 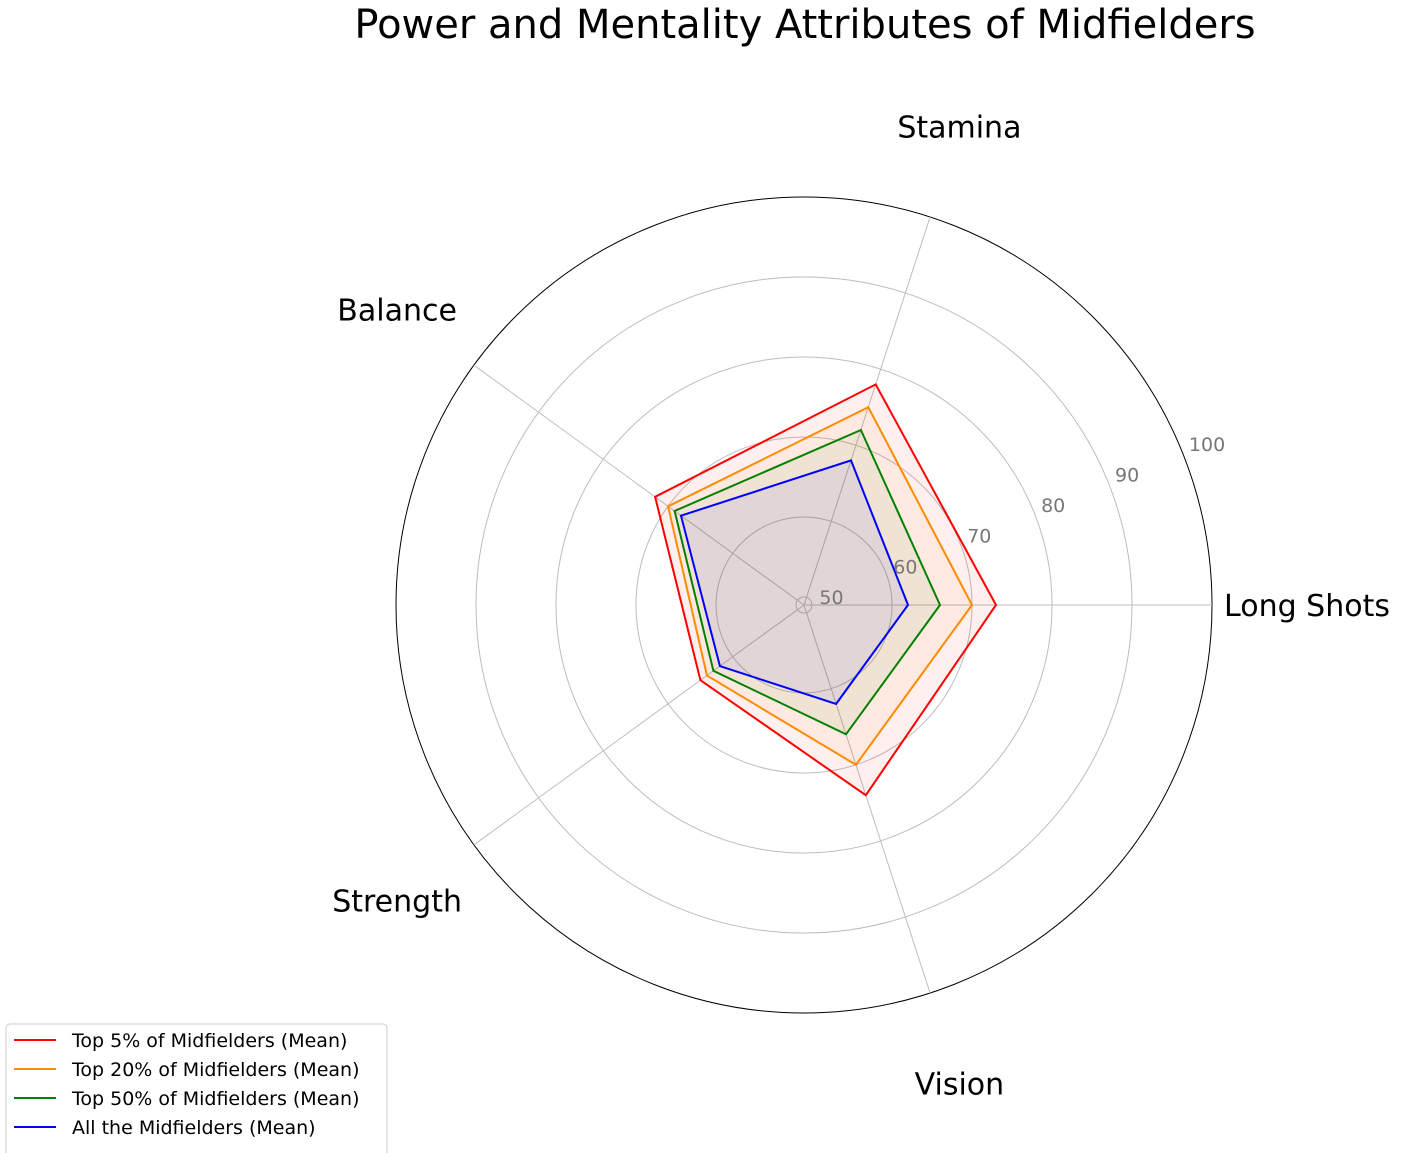 What do you see at coordinates (959, 128) in the screenshot?
I see `axis-label-stamina: Stamina` at bounding box center [959, 128].